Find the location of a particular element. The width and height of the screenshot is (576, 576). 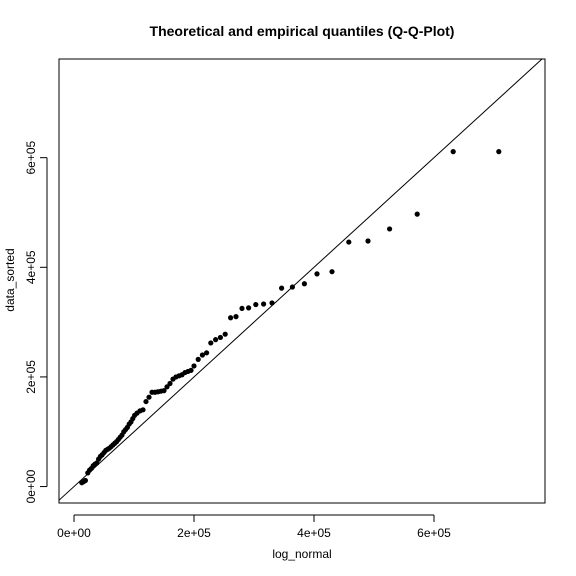

x-tick-label: 0e+00 is located at coordinates (74, 533).